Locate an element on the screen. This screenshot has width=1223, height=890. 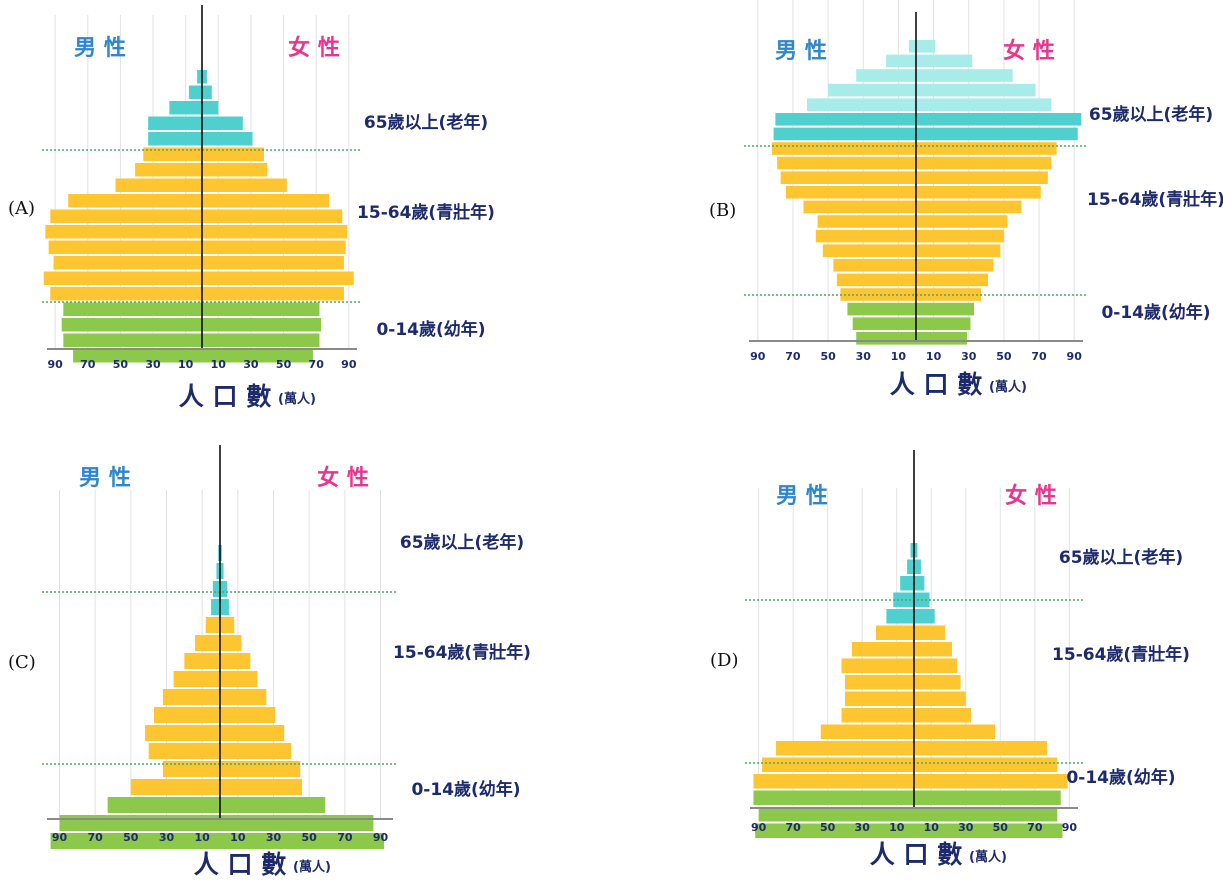
age-group-label: 65歲以上(老年) is located at coordinates (1151, 114).